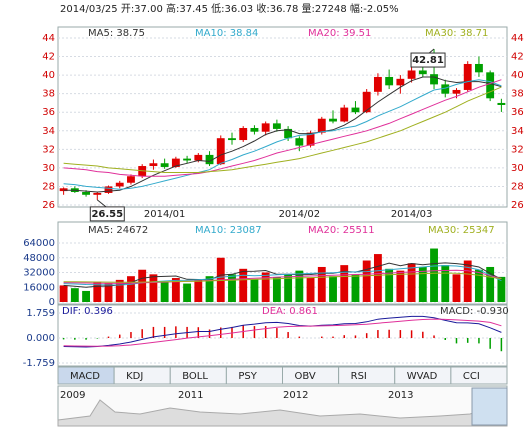 Image resolution: width=531 pixels, height=431 pixels. I want to click on tab-label: MACD, so click(85, 376).